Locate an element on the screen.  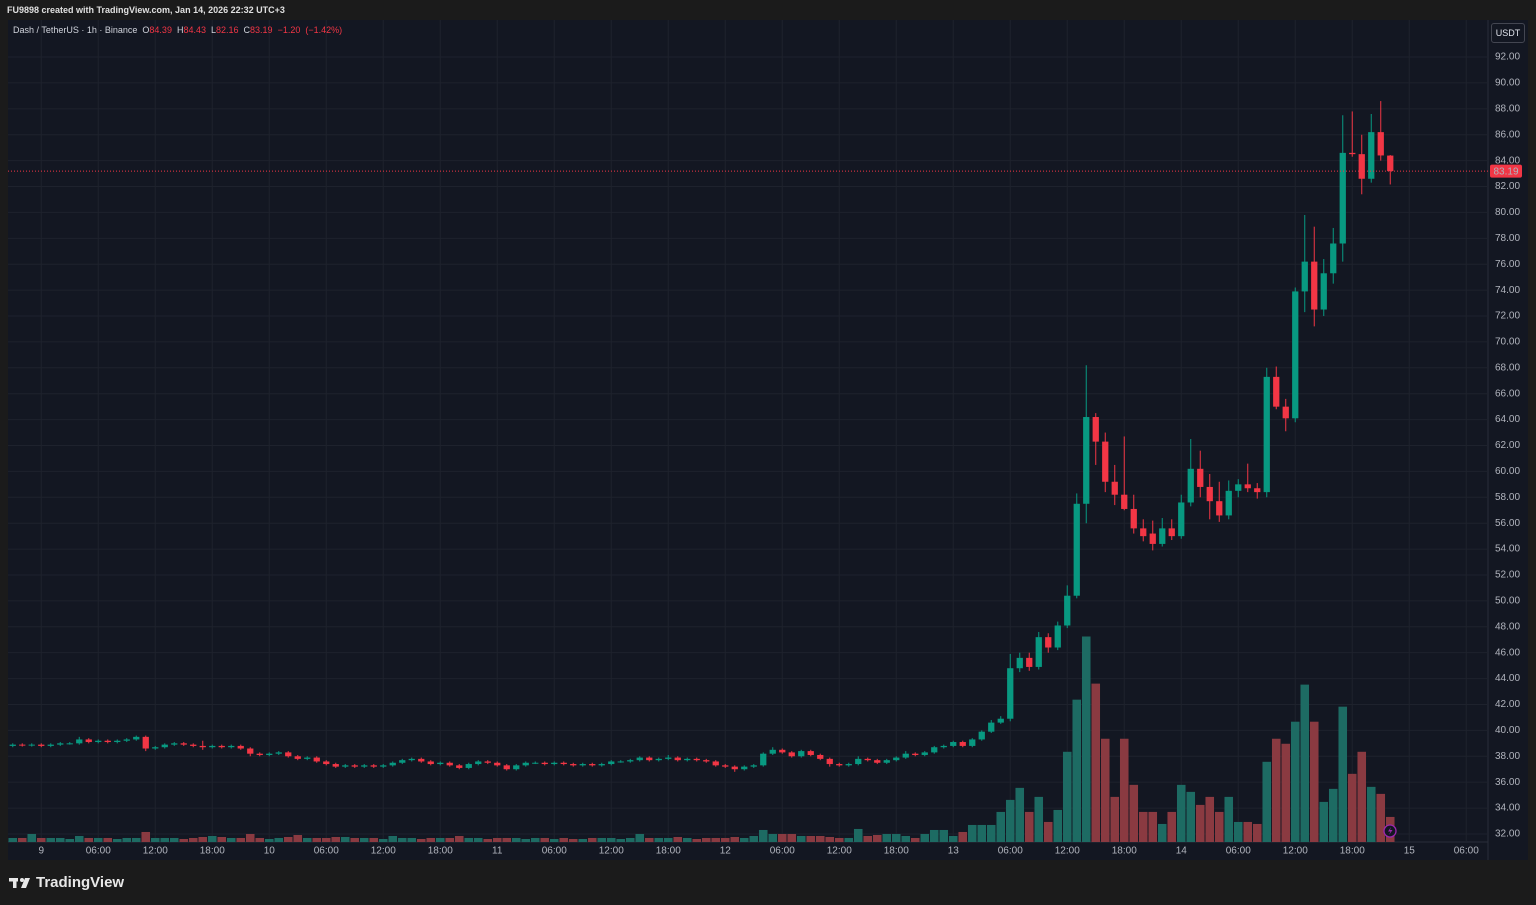
x-tick-label: 15 is located at coordinates (1410, 851).